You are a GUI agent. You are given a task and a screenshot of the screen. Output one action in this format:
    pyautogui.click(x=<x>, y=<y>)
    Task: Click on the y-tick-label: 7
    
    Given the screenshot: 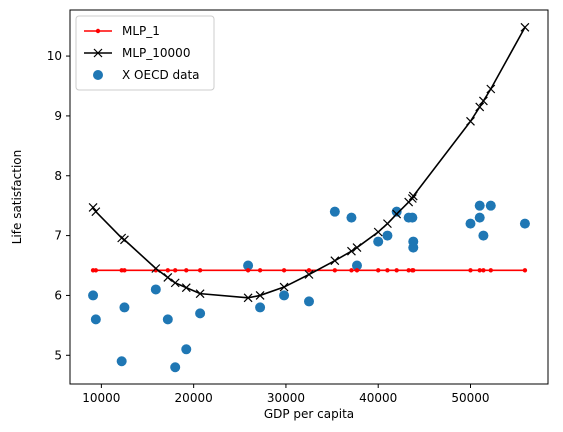 What is the action you would take?
    pyautogui.click(x=58, y=236)
    